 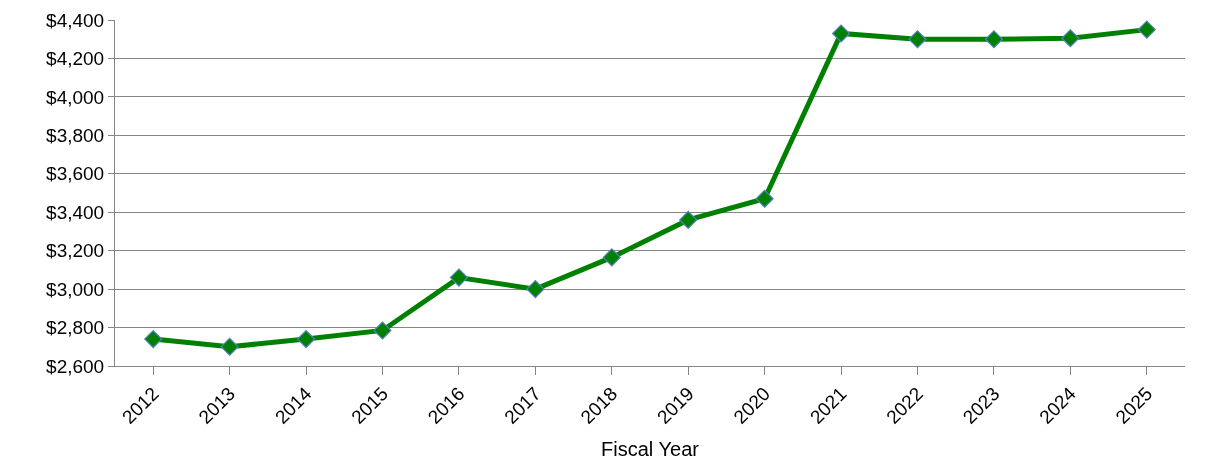 What do you see at coordinates (75, 59) in the screenshot?
I see `y-tick-label: $4,200` at bounding box center [75, 59].